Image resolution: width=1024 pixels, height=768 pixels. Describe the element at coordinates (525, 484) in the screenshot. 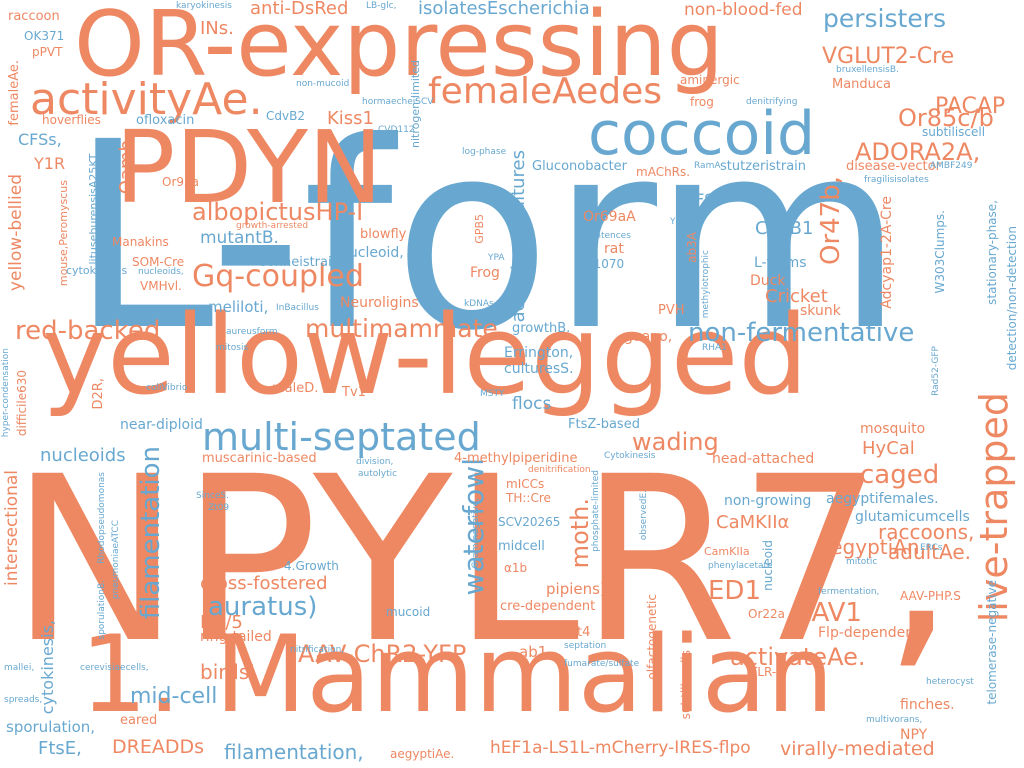

I see `word-micc: mICCs` at that location.